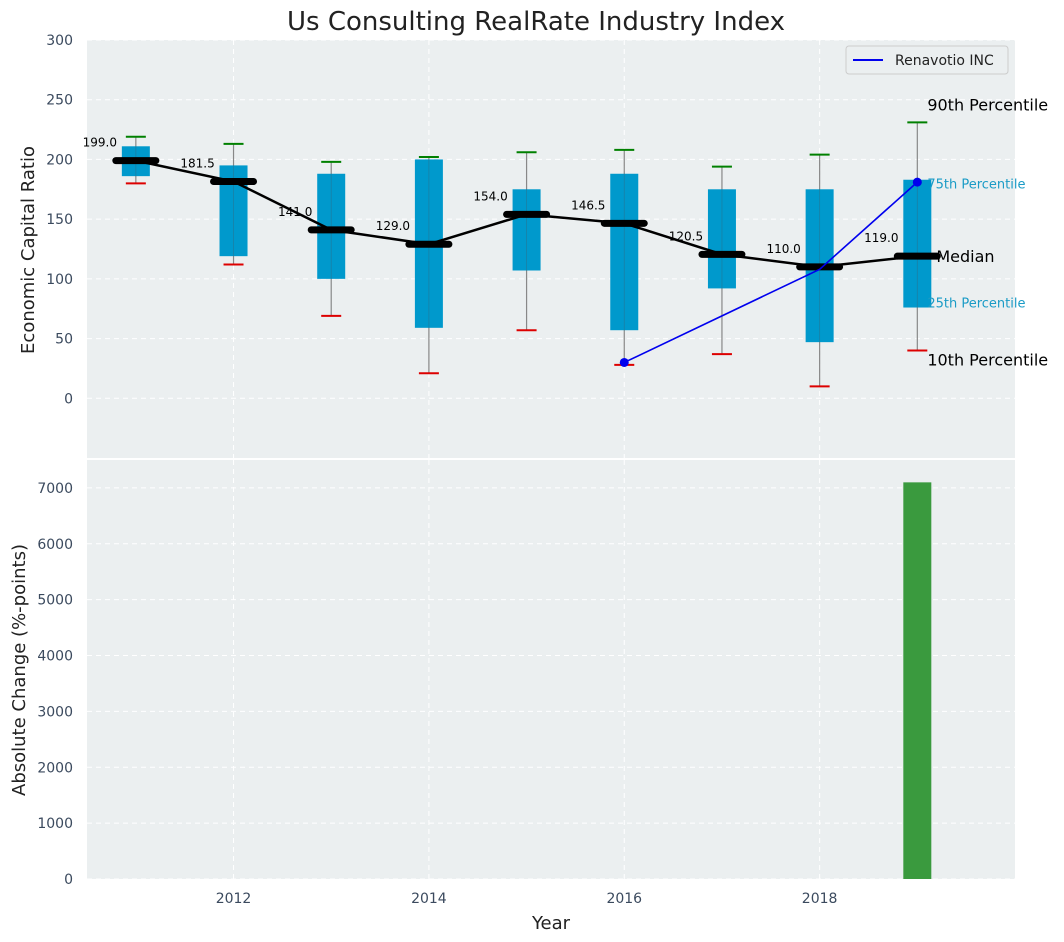 The image size is (1064, 942). Describe the element at coordinates (551, 923) in the screenshot. I see `x-axis-label: Year` at that location.